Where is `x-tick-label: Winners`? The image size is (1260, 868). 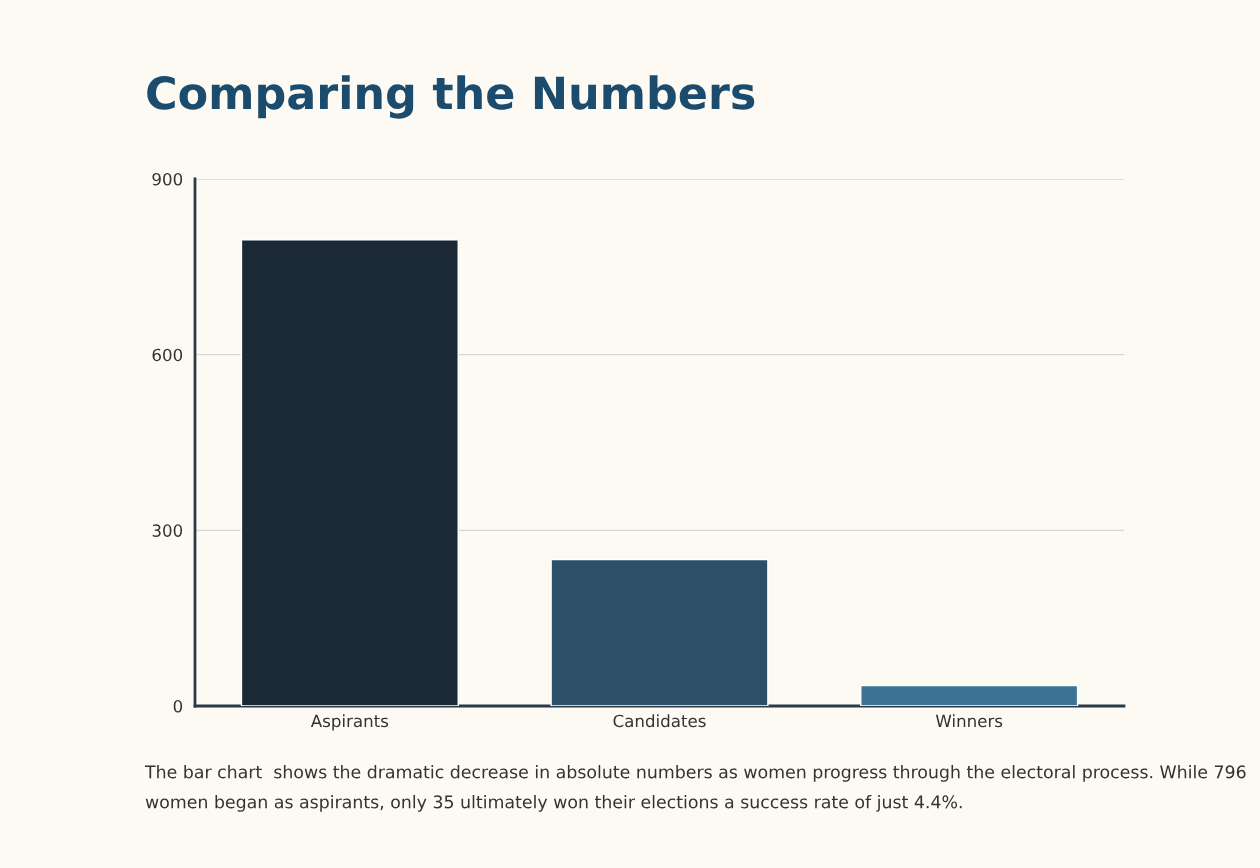
x-tick-label: Winners is located at coordinates (969, 721).